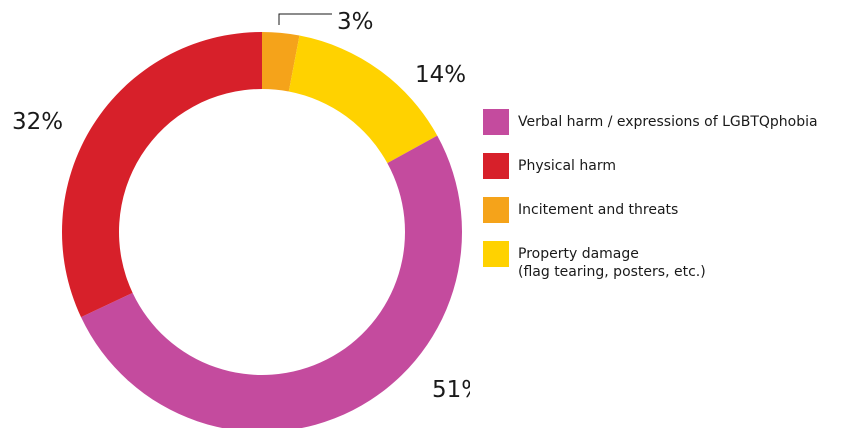 The image size is (858, 428). I want to click on slice-property-damage, so click(363, 99).